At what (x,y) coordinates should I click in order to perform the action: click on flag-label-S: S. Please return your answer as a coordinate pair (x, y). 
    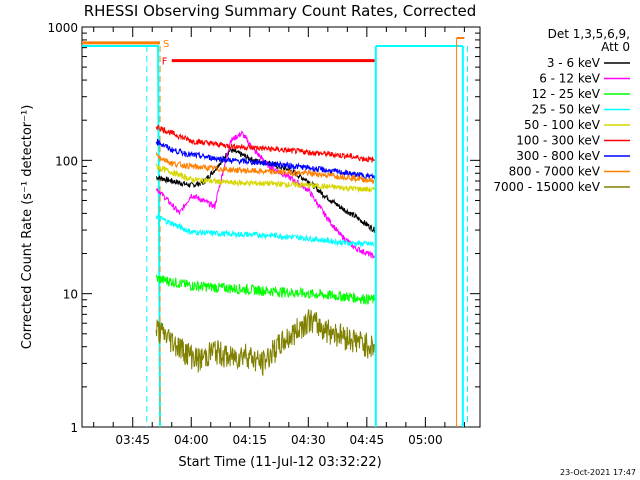
    Looking at the image, I should click on (166, 44).